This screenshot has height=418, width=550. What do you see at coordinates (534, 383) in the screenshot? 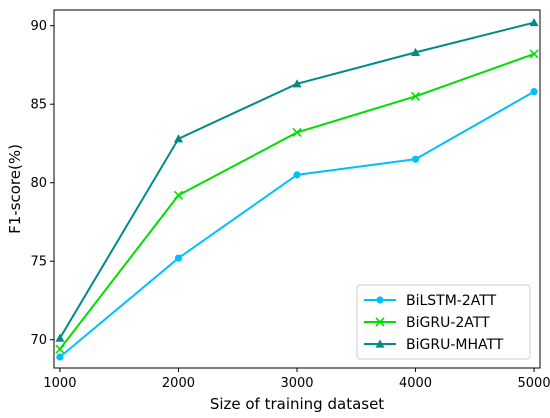
I see `x-tick-label: 5000` at bounding box center [534, 383].